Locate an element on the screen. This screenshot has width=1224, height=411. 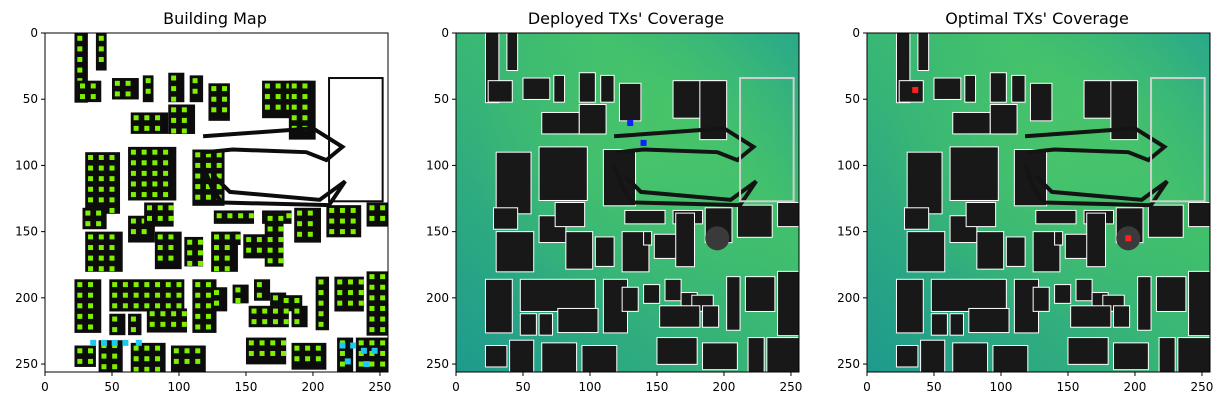
y-tick-label: 50 is located at coordinates (852, 99).